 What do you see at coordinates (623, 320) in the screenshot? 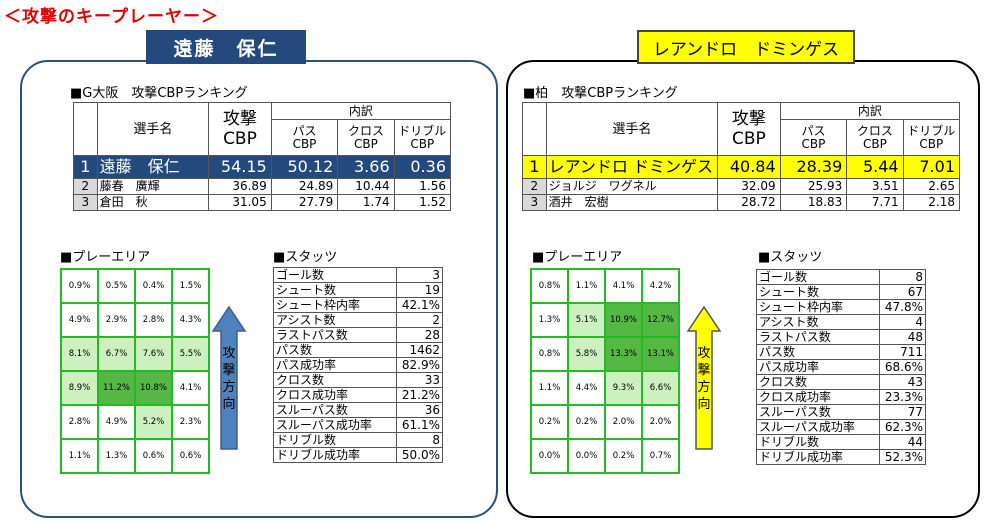
I see `play-area-cell: 10.9%` at bounding box center [623, 320].